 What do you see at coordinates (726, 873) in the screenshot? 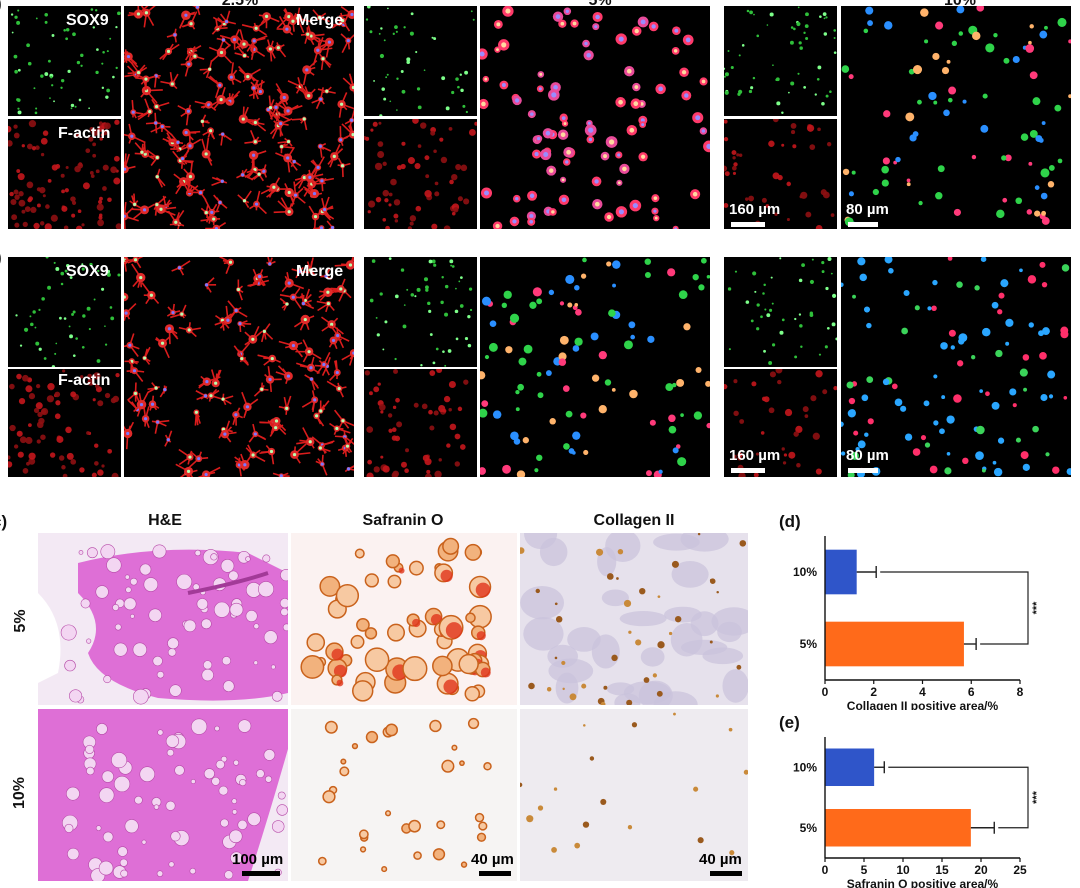
I see `c-scale-bar-col` at bounding box center [726, 873].